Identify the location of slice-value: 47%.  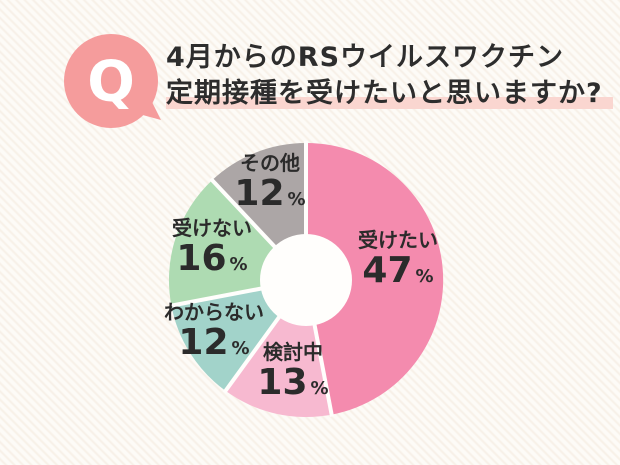
(398, 270).